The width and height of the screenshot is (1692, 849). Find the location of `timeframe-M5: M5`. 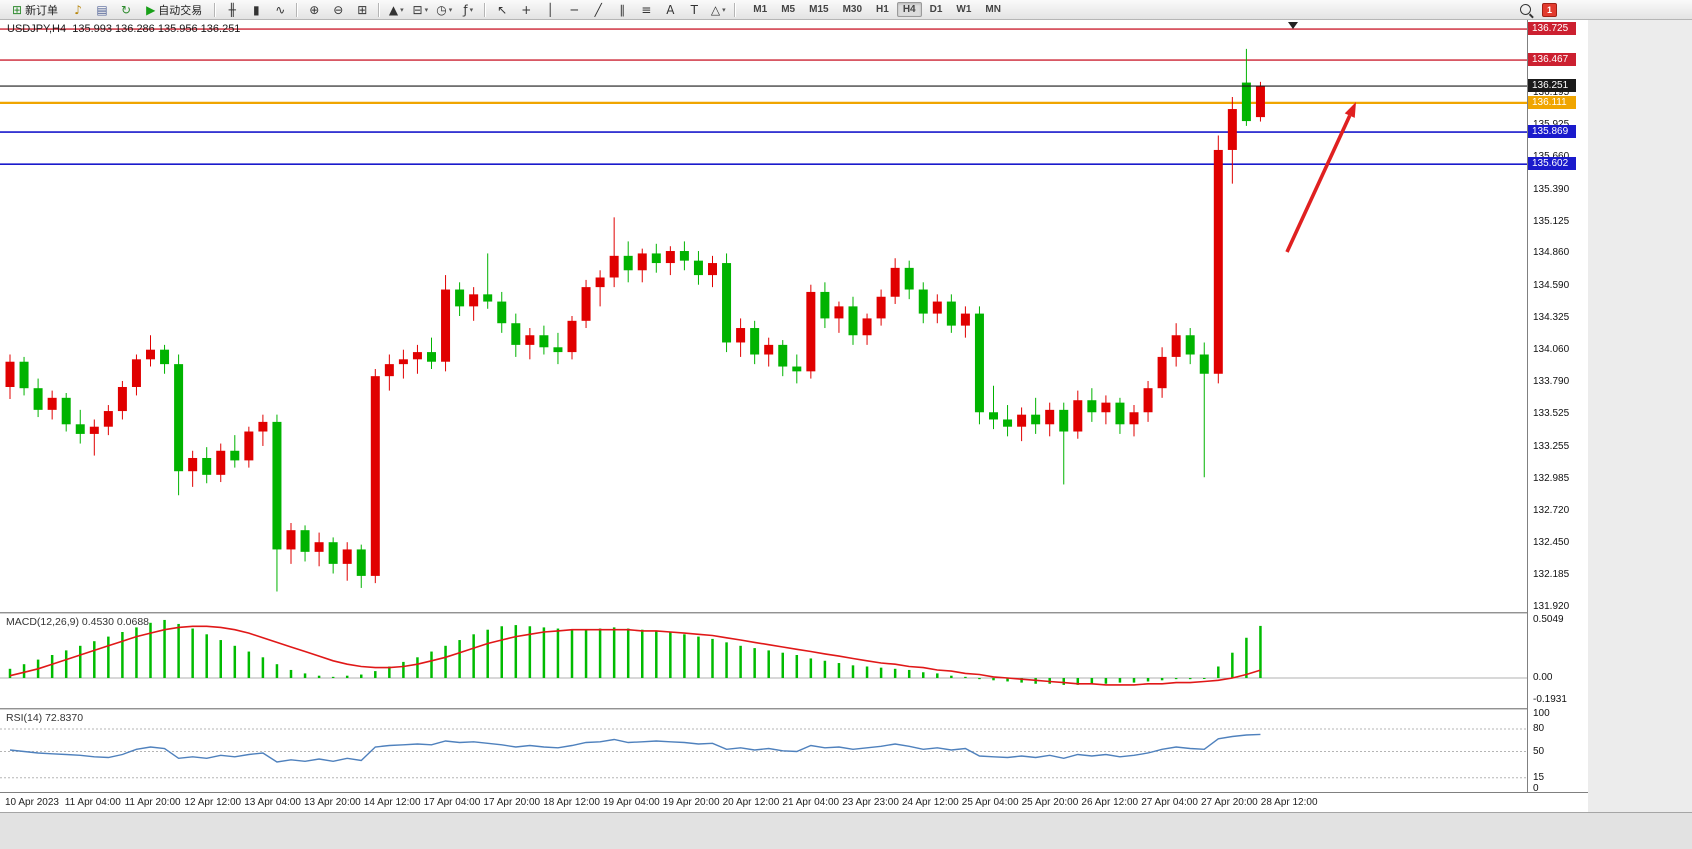

timeframe-M5: M5 is located at coordinates (788, 9).